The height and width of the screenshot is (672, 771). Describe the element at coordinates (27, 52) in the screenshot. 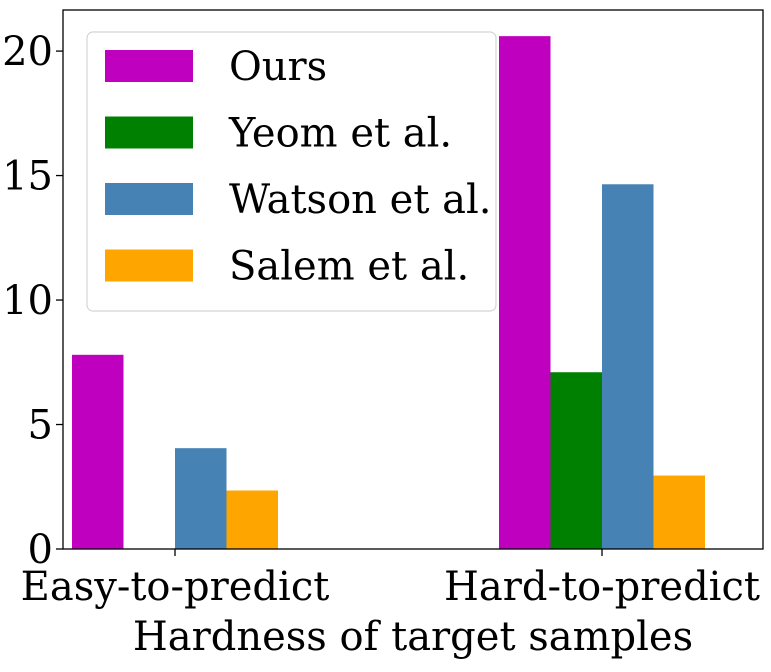

I see `y-tick-label: 20` at that location.